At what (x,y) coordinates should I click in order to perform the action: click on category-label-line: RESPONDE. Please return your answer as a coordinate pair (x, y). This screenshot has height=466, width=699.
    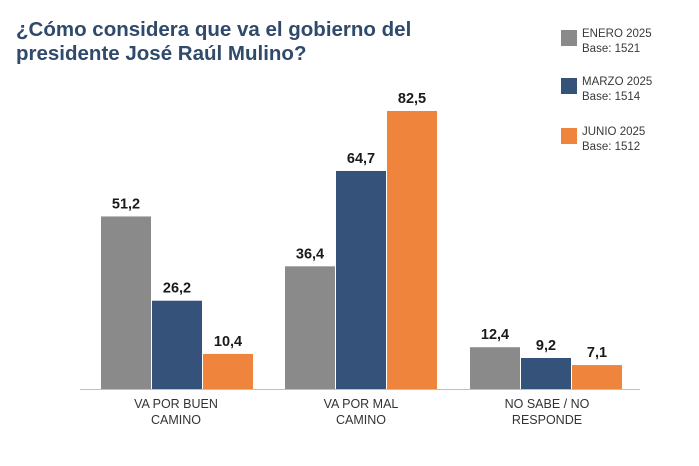
    Looking at the image, I should click on (547, 420).